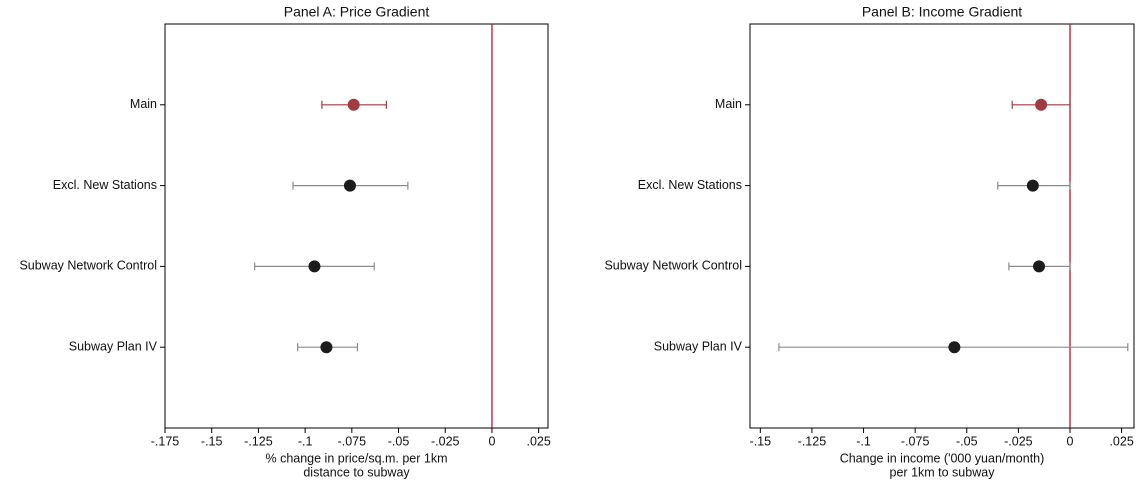 The width and height of the screenshot is (1138, 490). I want to click on x-axis-label: per 1km to subway, so click(943, 472).